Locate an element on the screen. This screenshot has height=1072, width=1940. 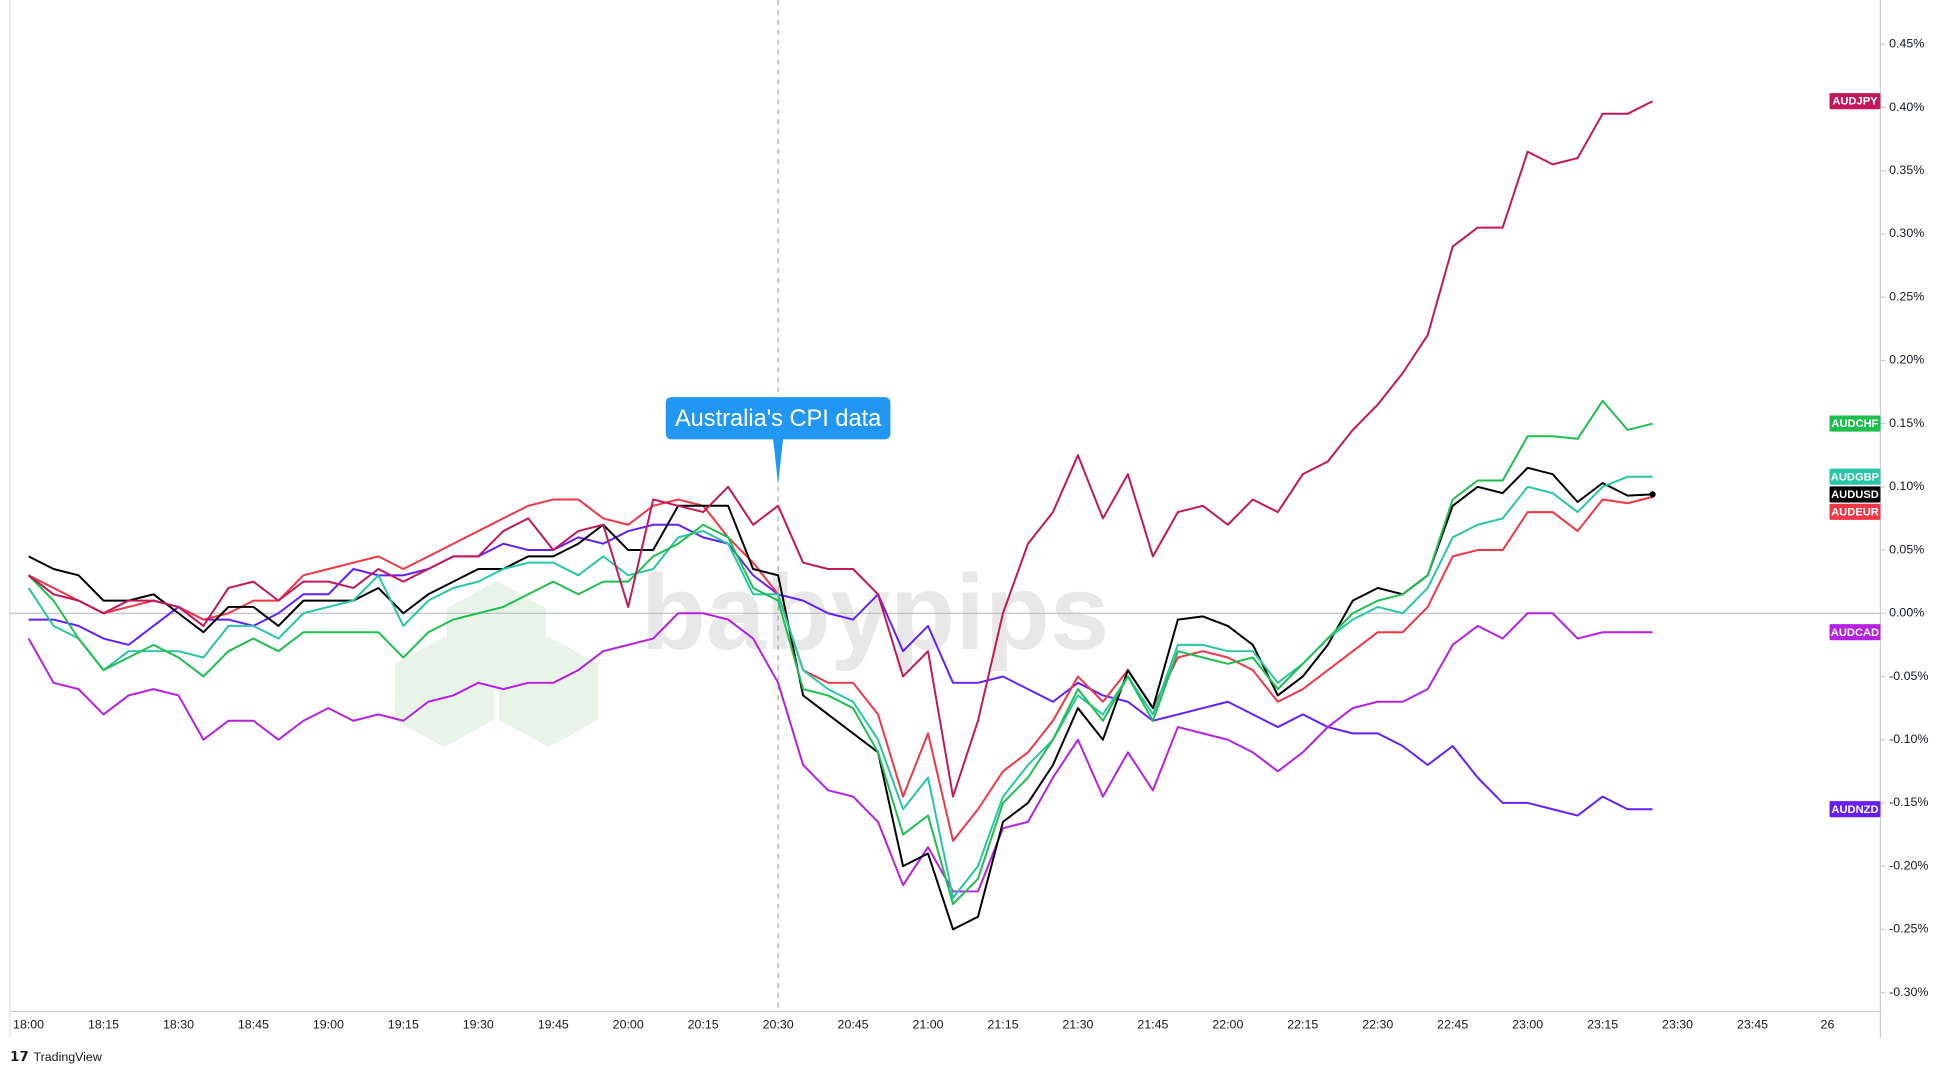
series-tag-label: AUDEUR is located at coordinates (1855, 512).